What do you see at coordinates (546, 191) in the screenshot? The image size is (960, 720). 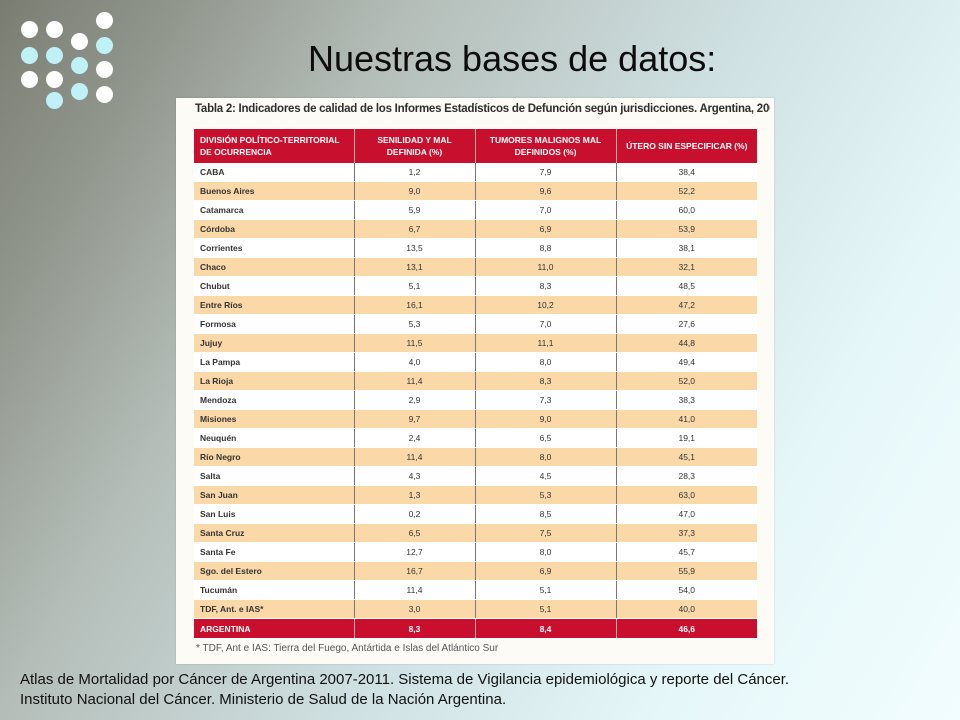 I see `value-cell: 9,6` at bounding box center [546, 191].